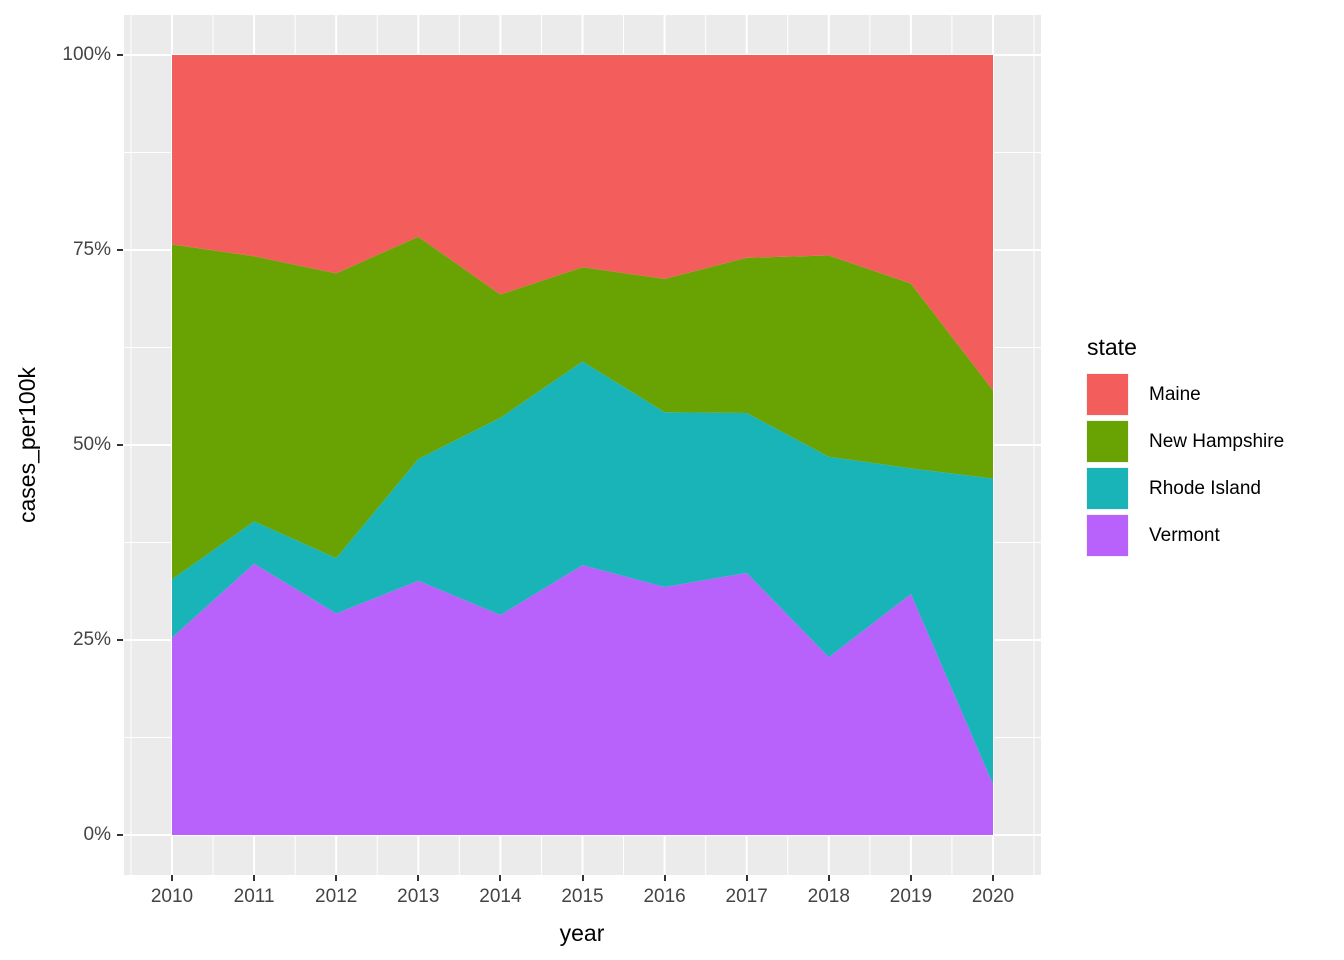  I want to click on x-tick-label: 2012, so click(336, 896).